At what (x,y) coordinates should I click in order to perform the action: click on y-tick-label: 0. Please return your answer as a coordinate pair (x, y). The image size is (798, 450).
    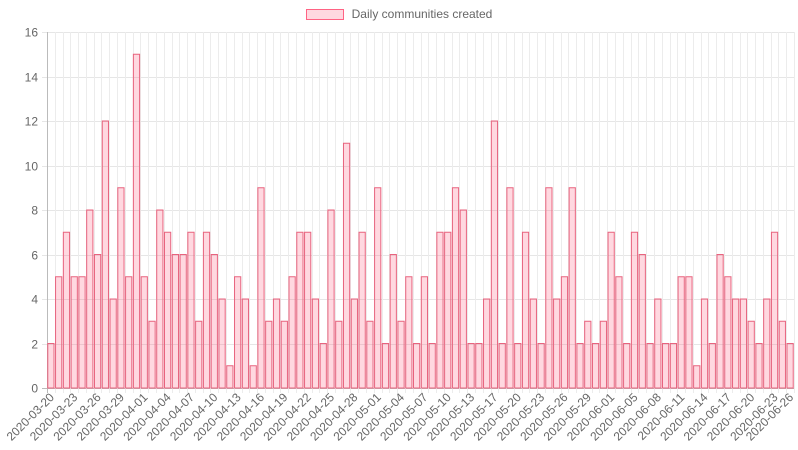
    Looking at the image, I should click on (34, 389).